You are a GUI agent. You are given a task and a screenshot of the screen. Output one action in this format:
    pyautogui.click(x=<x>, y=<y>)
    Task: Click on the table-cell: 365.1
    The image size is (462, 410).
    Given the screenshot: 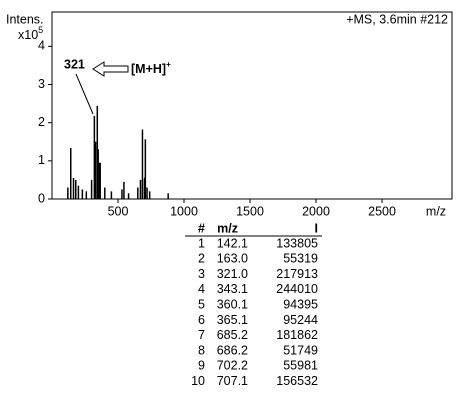 What is the action you would take?
    pyautogui.click(x=232, y=320)
    